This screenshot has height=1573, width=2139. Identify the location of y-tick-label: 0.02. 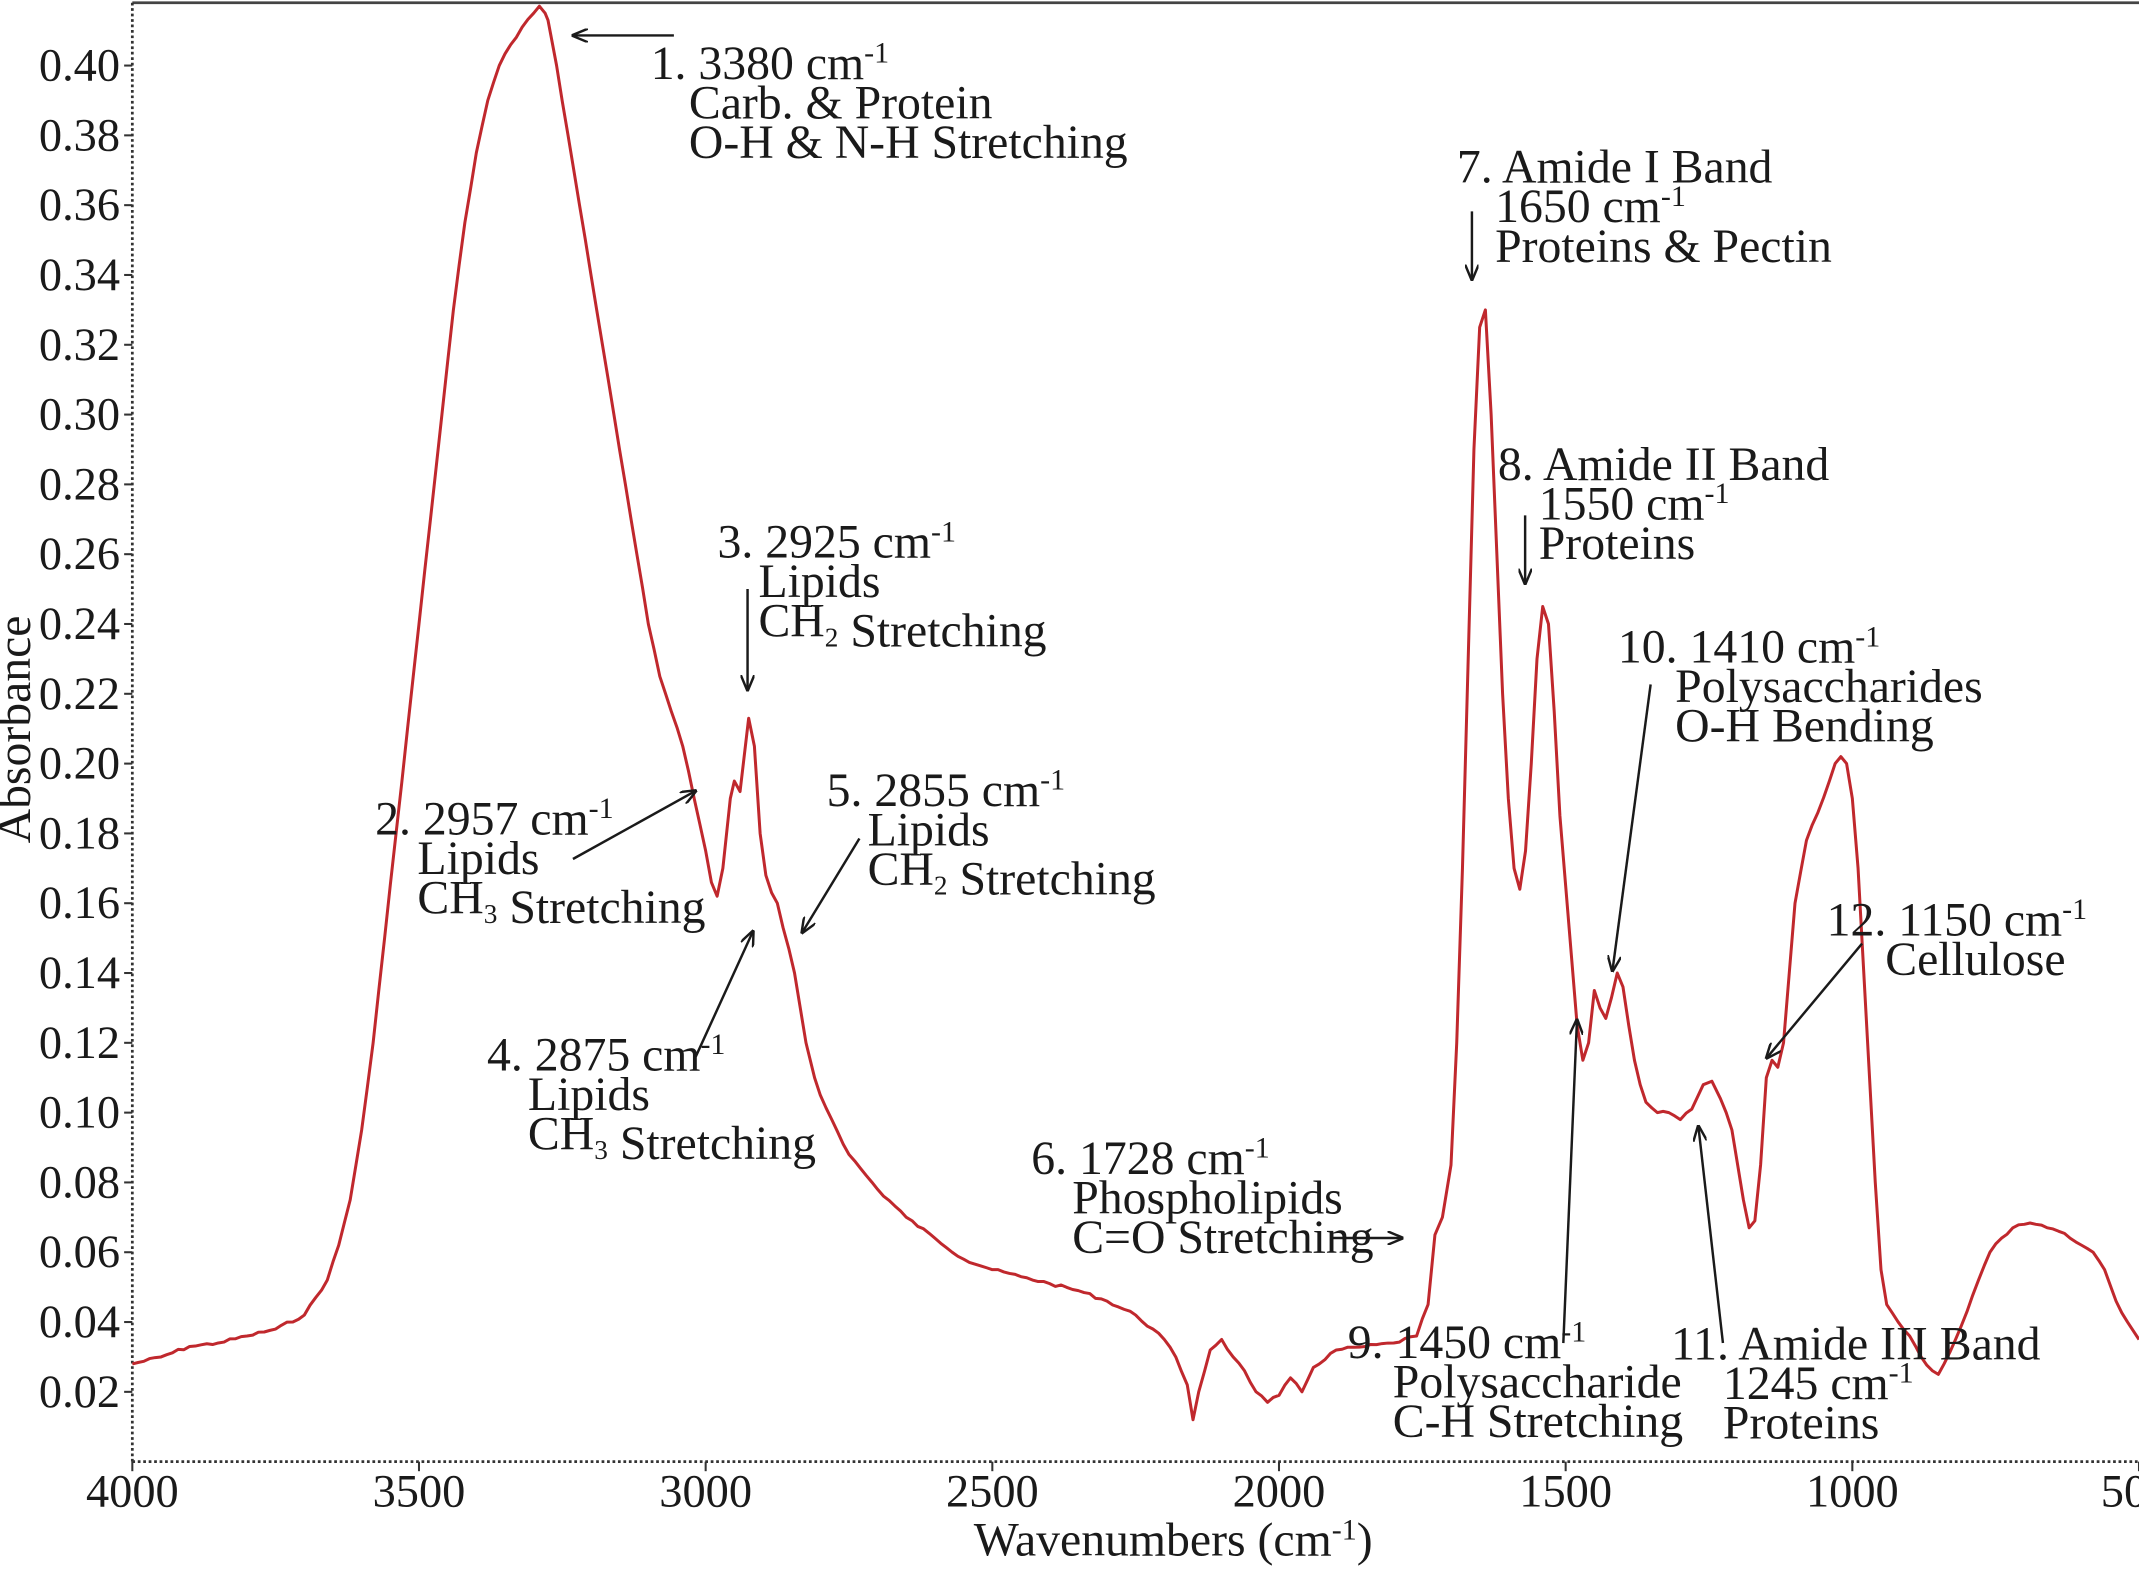
(79, 1392).